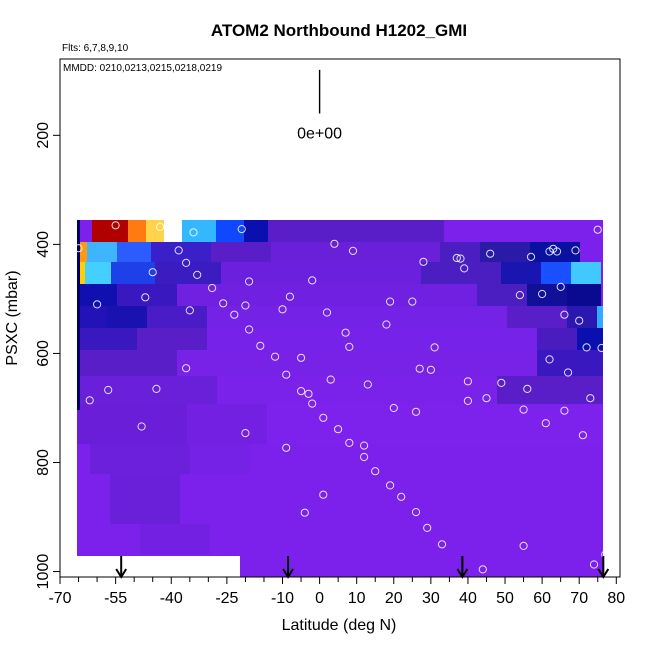 This screenshot has height=650, width=650. I want to click on x-tick-label: 80, so click(616, 598).